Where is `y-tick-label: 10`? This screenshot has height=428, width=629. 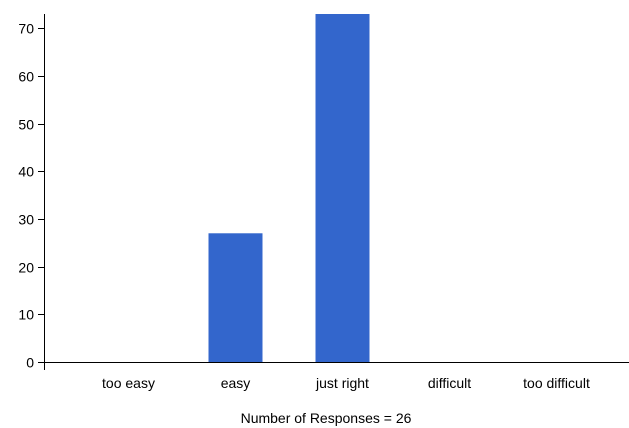 y-tick-label: 10 is located at coordinates (26, 315).